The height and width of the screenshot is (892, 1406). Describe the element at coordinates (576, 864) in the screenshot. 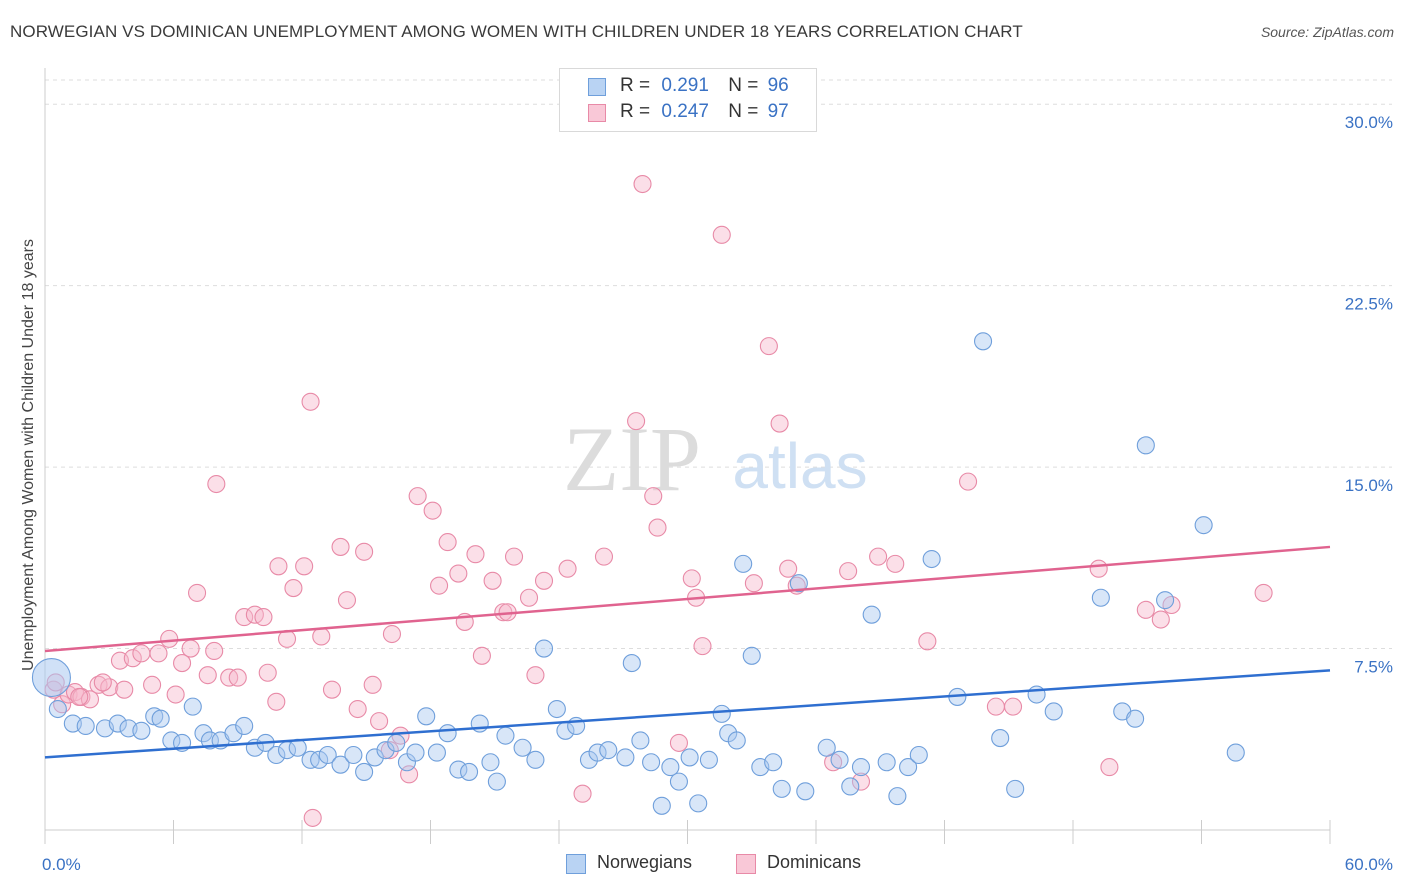

I see `bottom-legend-swatch-blue` at that location.